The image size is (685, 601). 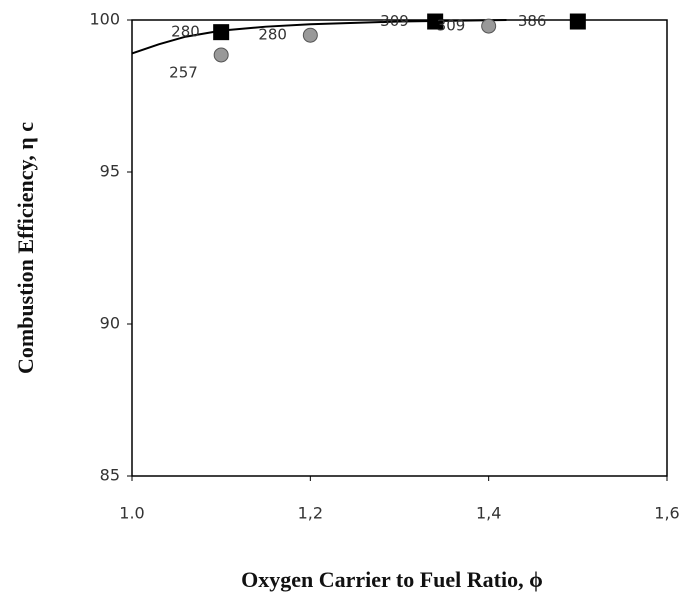 What do you see at coordinates (104, 19) in the screenshot?
I see `y-tick-label: 100` at bounding box center [104, 19].